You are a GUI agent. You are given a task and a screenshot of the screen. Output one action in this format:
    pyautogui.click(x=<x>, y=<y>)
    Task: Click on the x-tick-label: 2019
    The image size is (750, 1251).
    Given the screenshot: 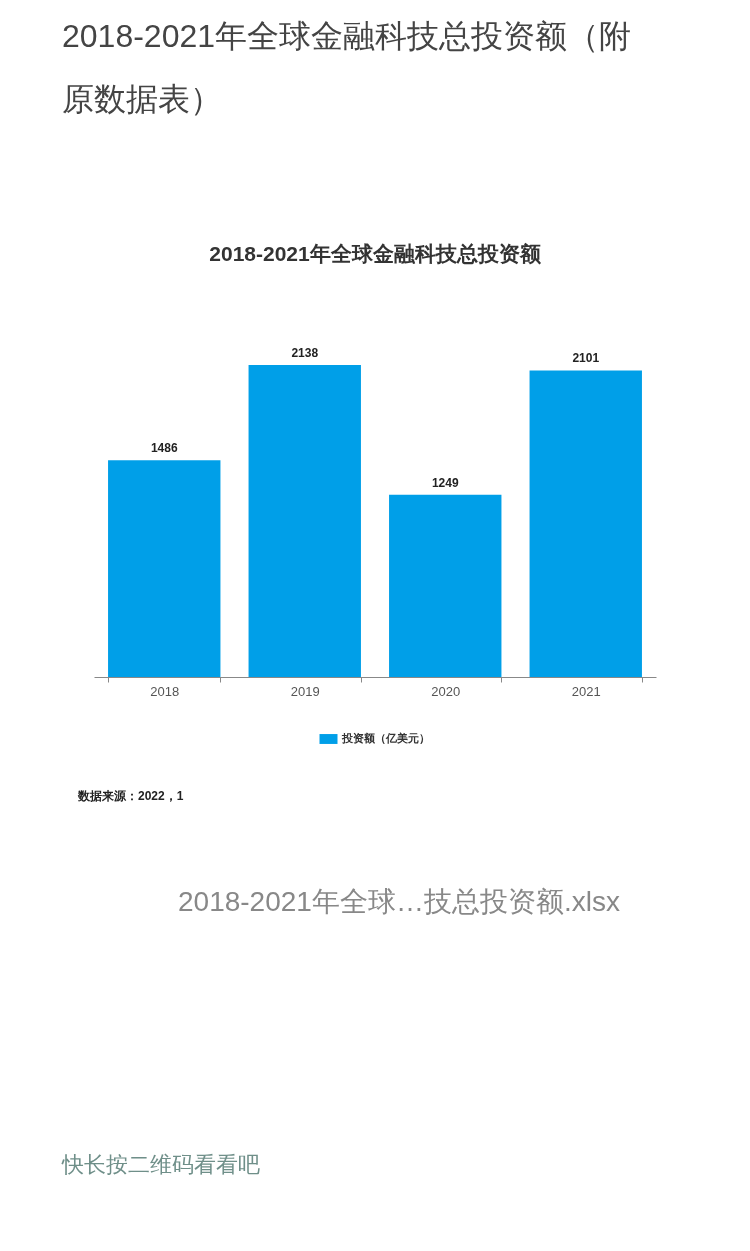 What is the action you would take?
    pyautogui.click(x=305, y=691)
    